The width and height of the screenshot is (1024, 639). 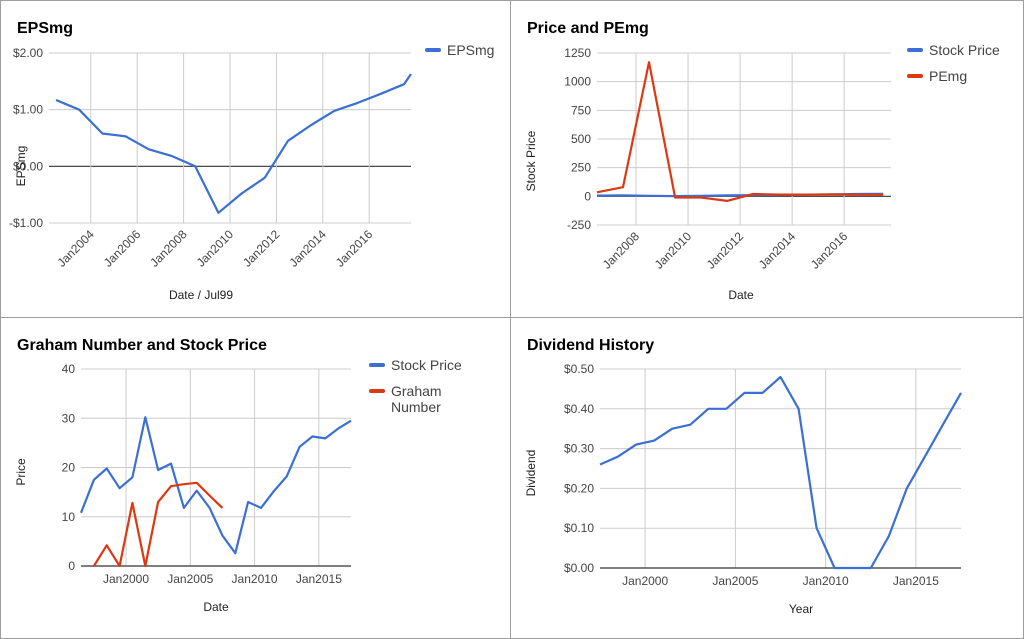 What do you see at coordinates (28, 110) in the screenshot?
I see `y-tick-label: $1.00` at bounding box center [28, 110].